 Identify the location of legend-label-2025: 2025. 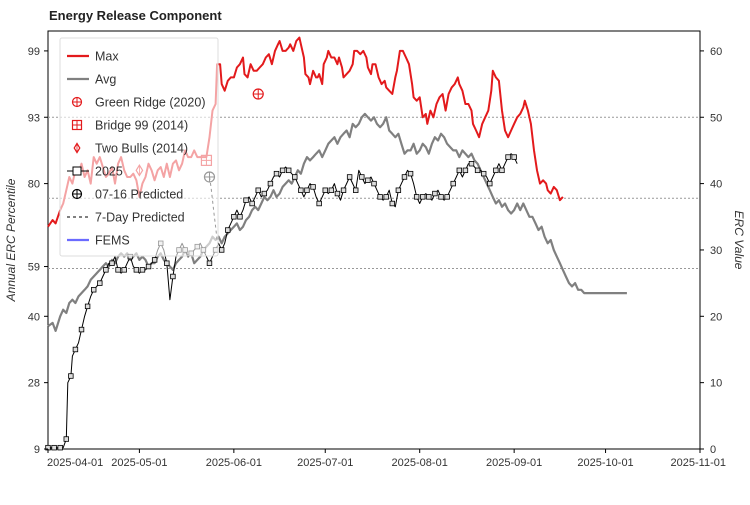
(109, 172).